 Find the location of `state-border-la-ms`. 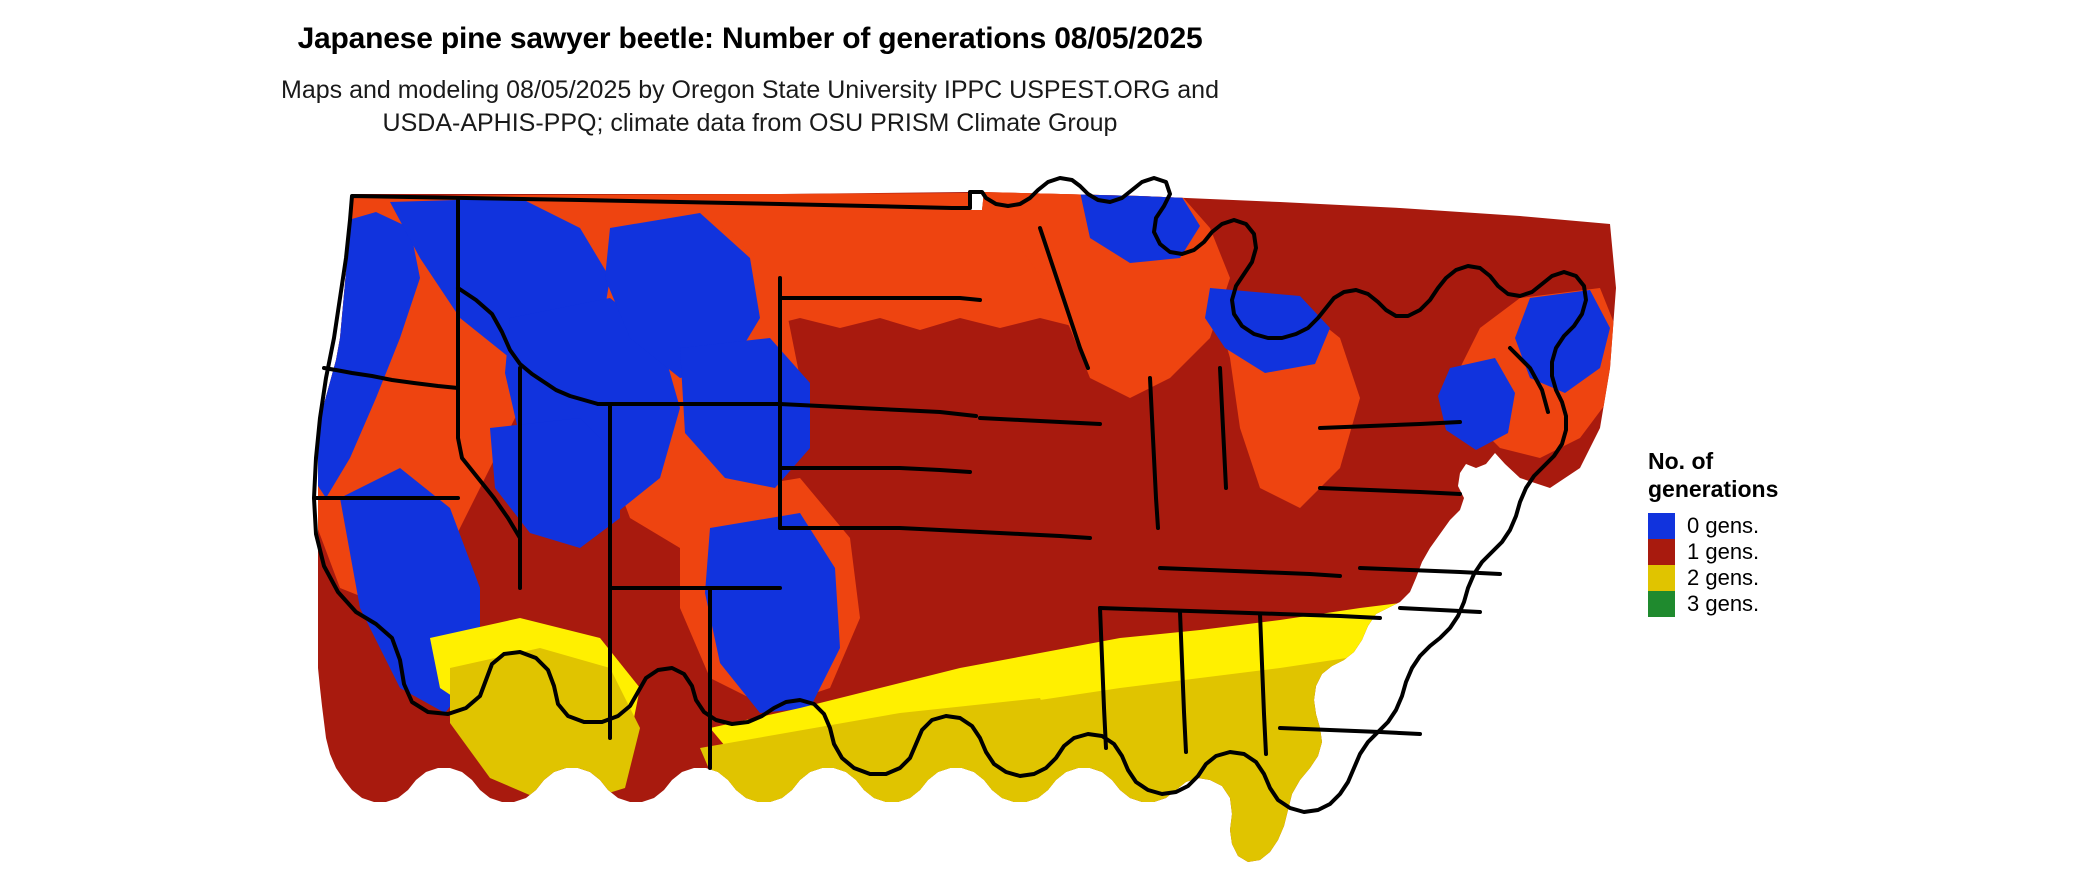

state-border-la-ms is located at coordinates (1103, 678).